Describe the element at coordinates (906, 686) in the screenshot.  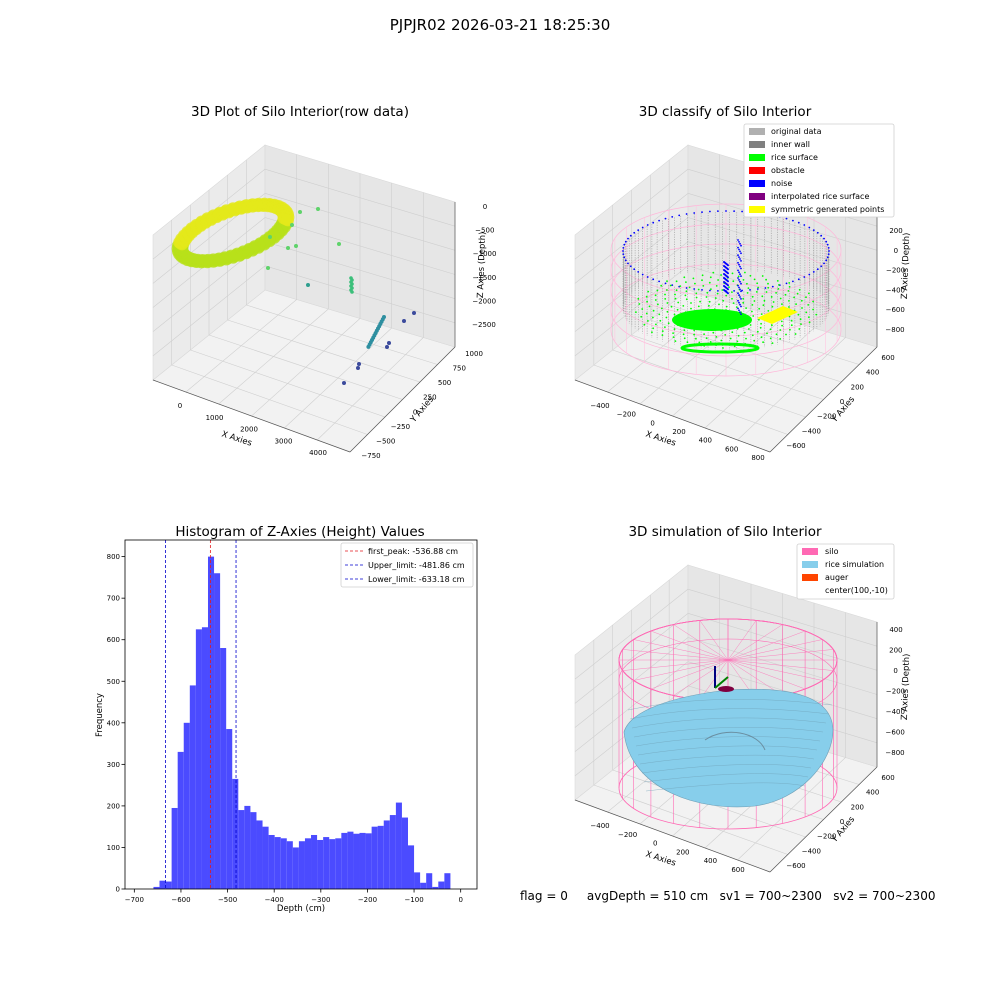
I see `sim-z-axis-label: Z Axies (Depth)` at that location.